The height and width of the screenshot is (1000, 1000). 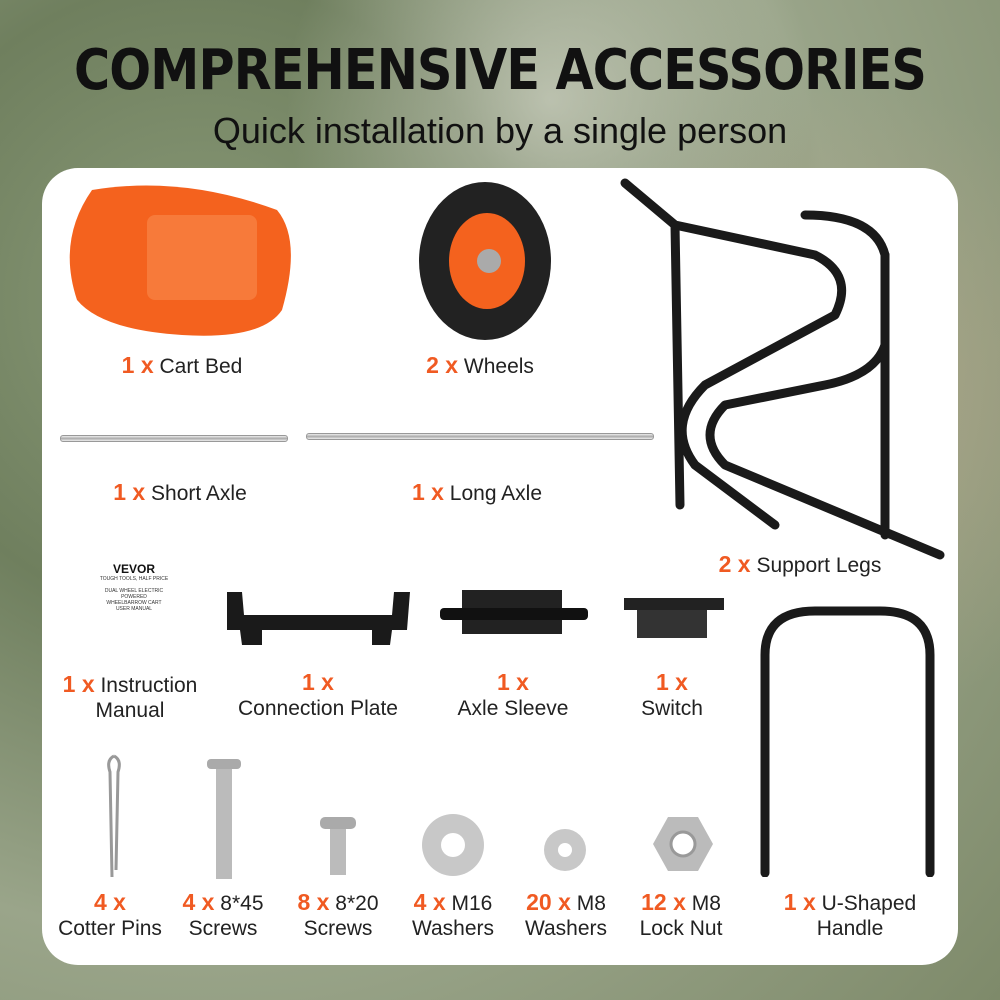 I want to click on item-short-axle: 1 x Short Axle, so click(x=180, y=492).